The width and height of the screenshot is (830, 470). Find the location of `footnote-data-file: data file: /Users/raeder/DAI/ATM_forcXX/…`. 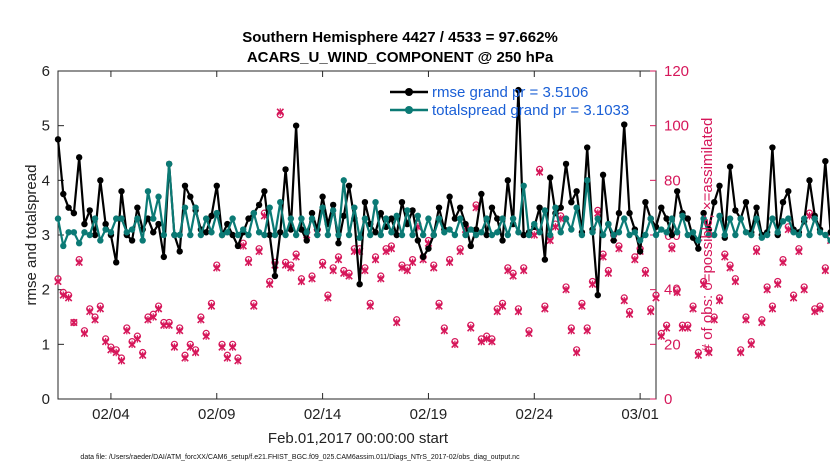

footnote-data-file: data file: /Users/raeder/DAI/ATM_forcXX/… is located at coordinates (300, 457).